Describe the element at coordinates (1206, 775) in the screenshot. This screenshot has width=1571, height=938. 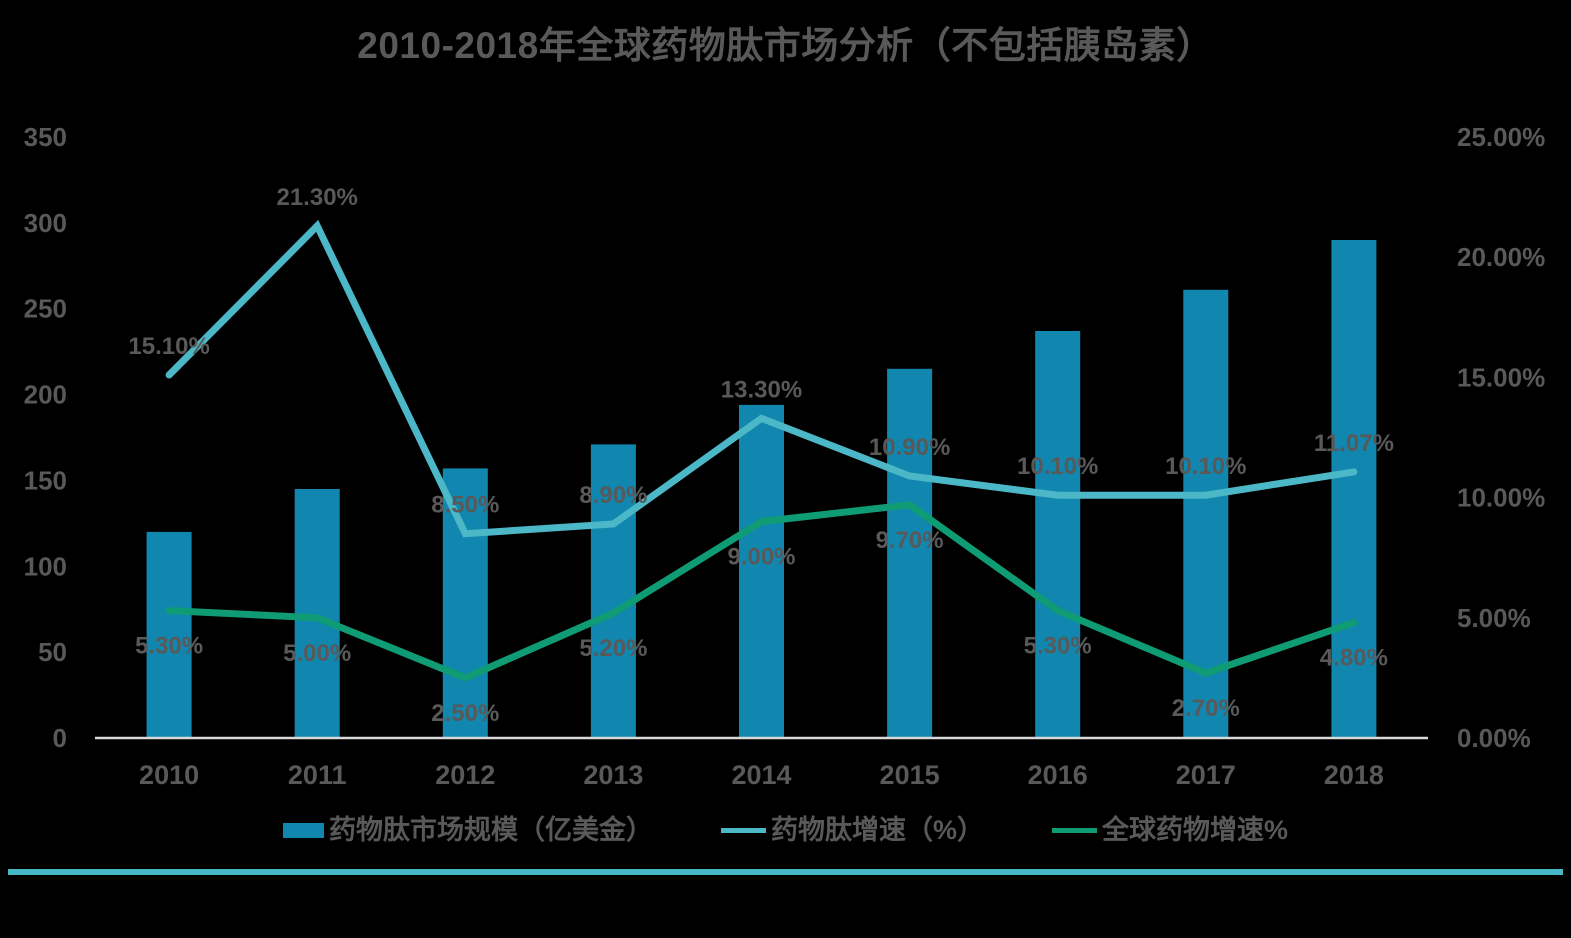
I see `x-axis-label-2017: 2017` at that location.